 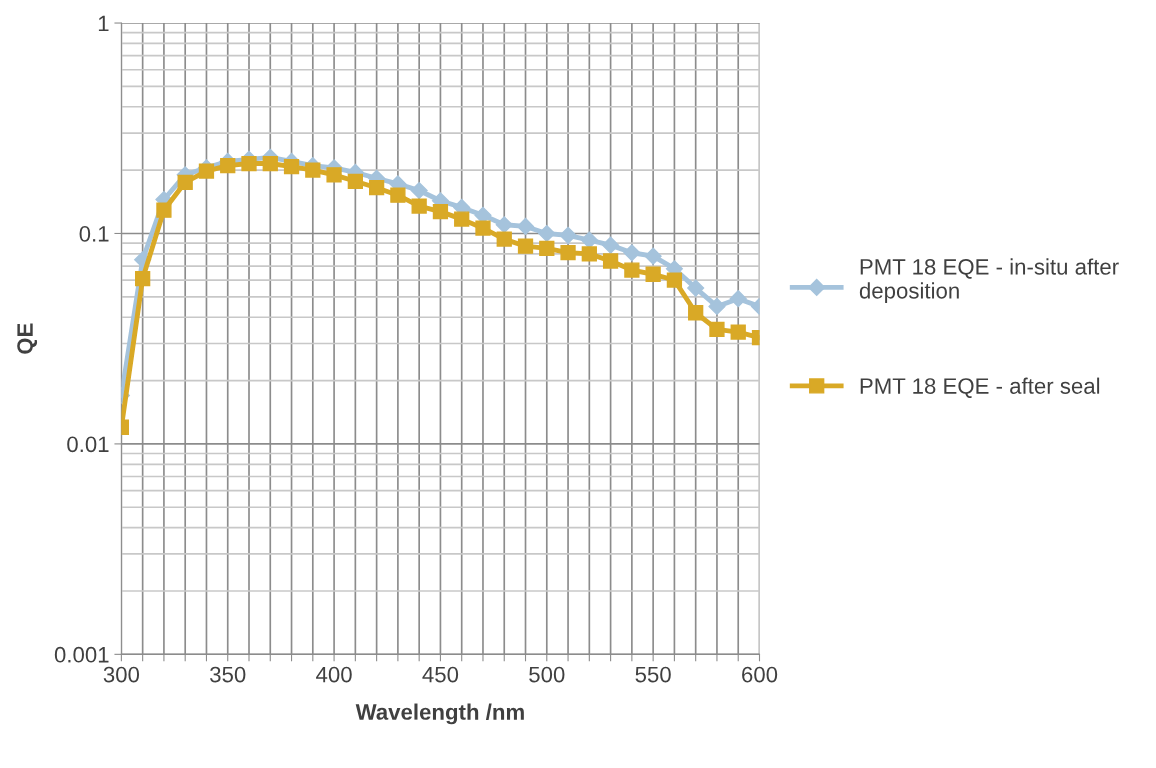 What do you see at coordinates (980, 387) in the screenshot?
I see `legend-label: PMT 18 EQE - after seal` at bounding box center [980, 387].